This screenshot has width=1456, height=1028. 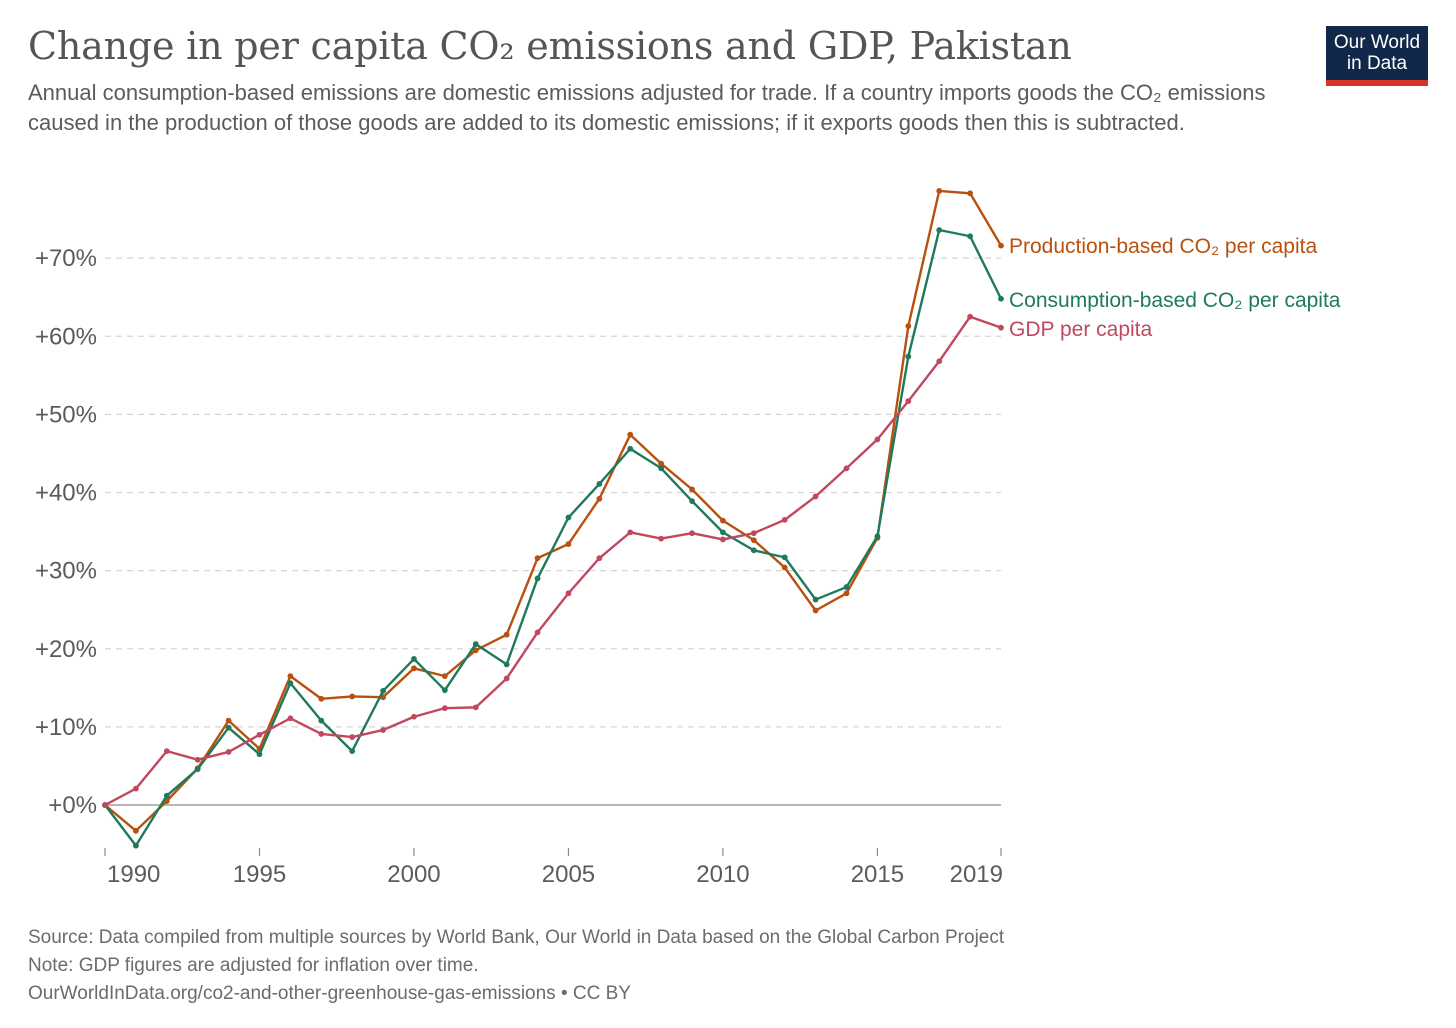 I want to click on x-tick-label: 2005, so click(x=568, y=874).